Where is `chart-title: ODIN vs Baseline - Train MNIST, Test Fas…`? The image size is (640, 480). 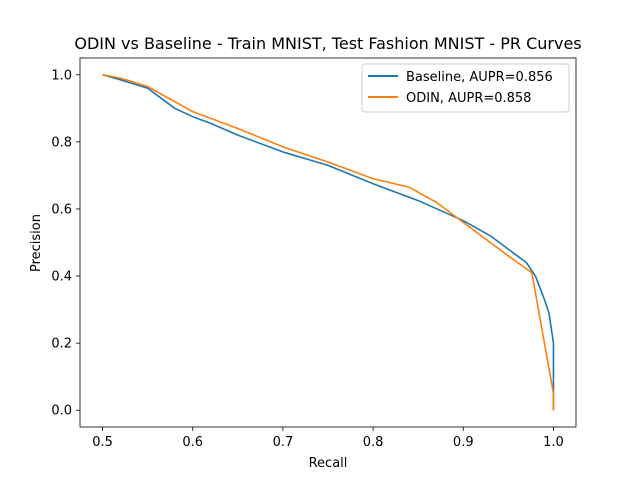
chart-title: ODIN vs Baseline - Train MNIST, Test Fas… is located at coordinates (327, 43).